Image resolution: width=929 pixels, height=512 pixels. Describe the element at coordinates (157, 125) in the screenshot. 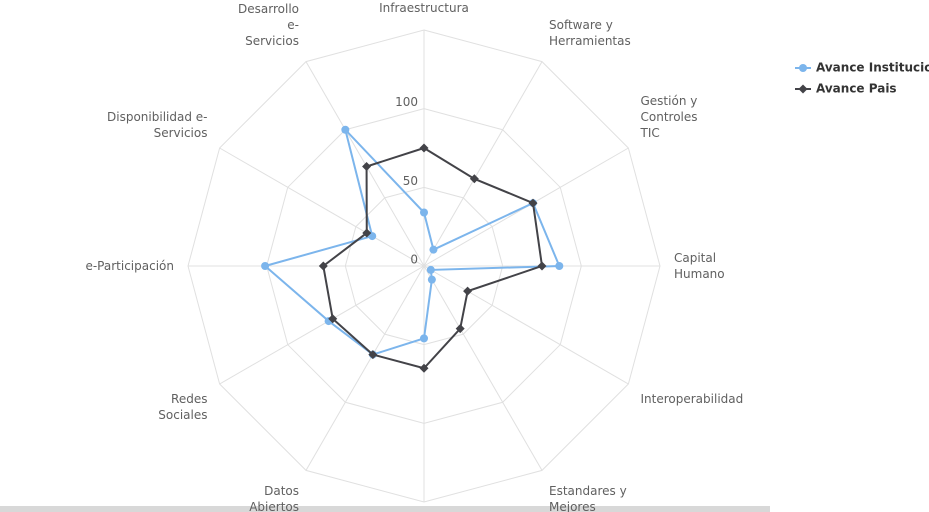

I see `category-label: Disponibilidad e-Servicios` at that location.